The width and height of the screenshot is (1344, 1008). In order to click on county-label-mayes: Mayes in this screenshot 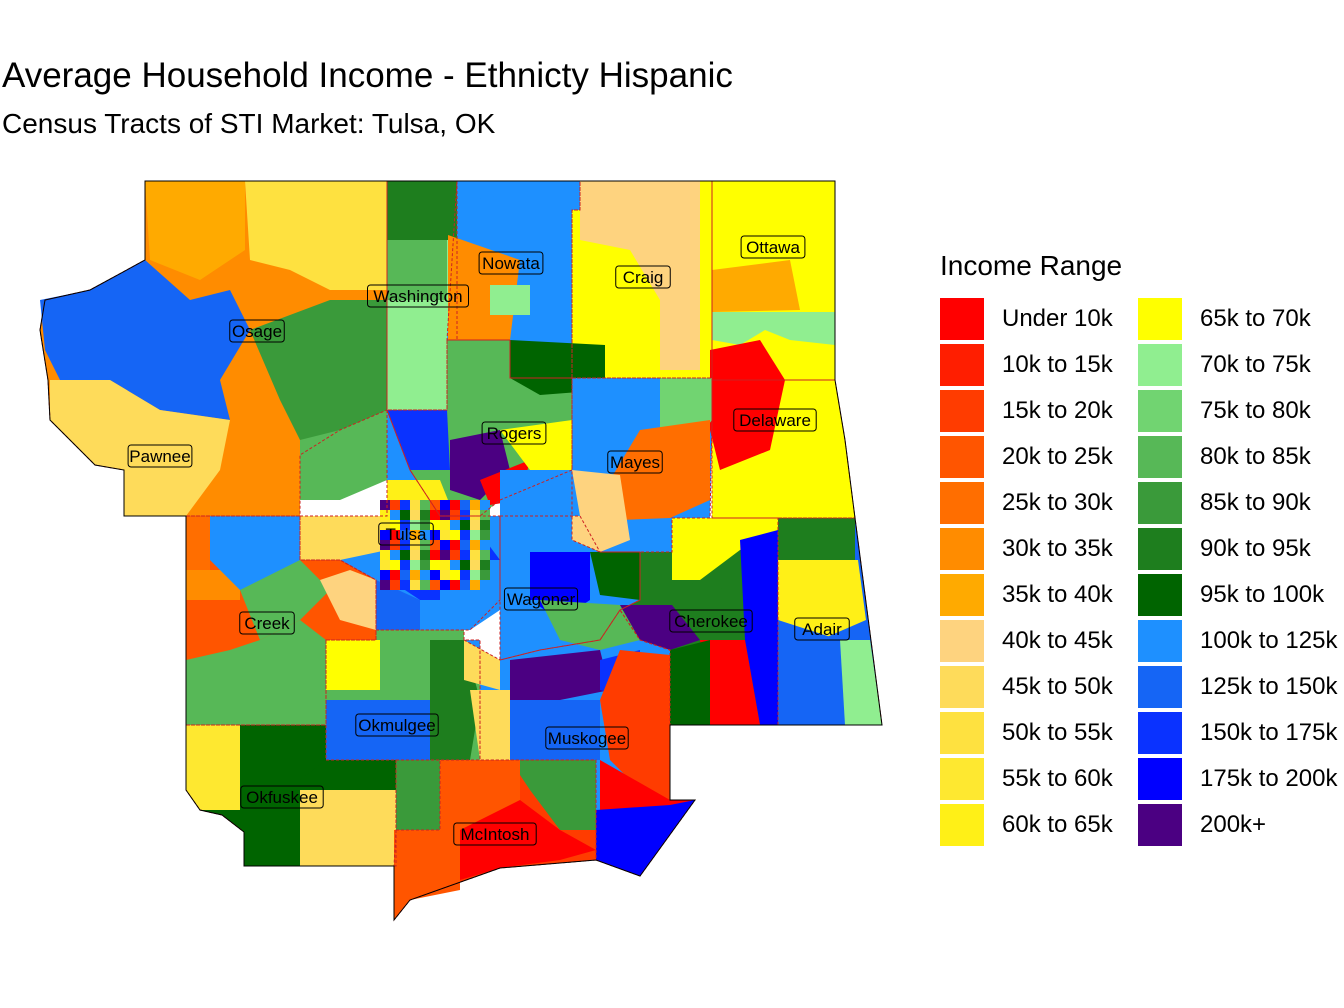, I will do `click(635, 462)`.